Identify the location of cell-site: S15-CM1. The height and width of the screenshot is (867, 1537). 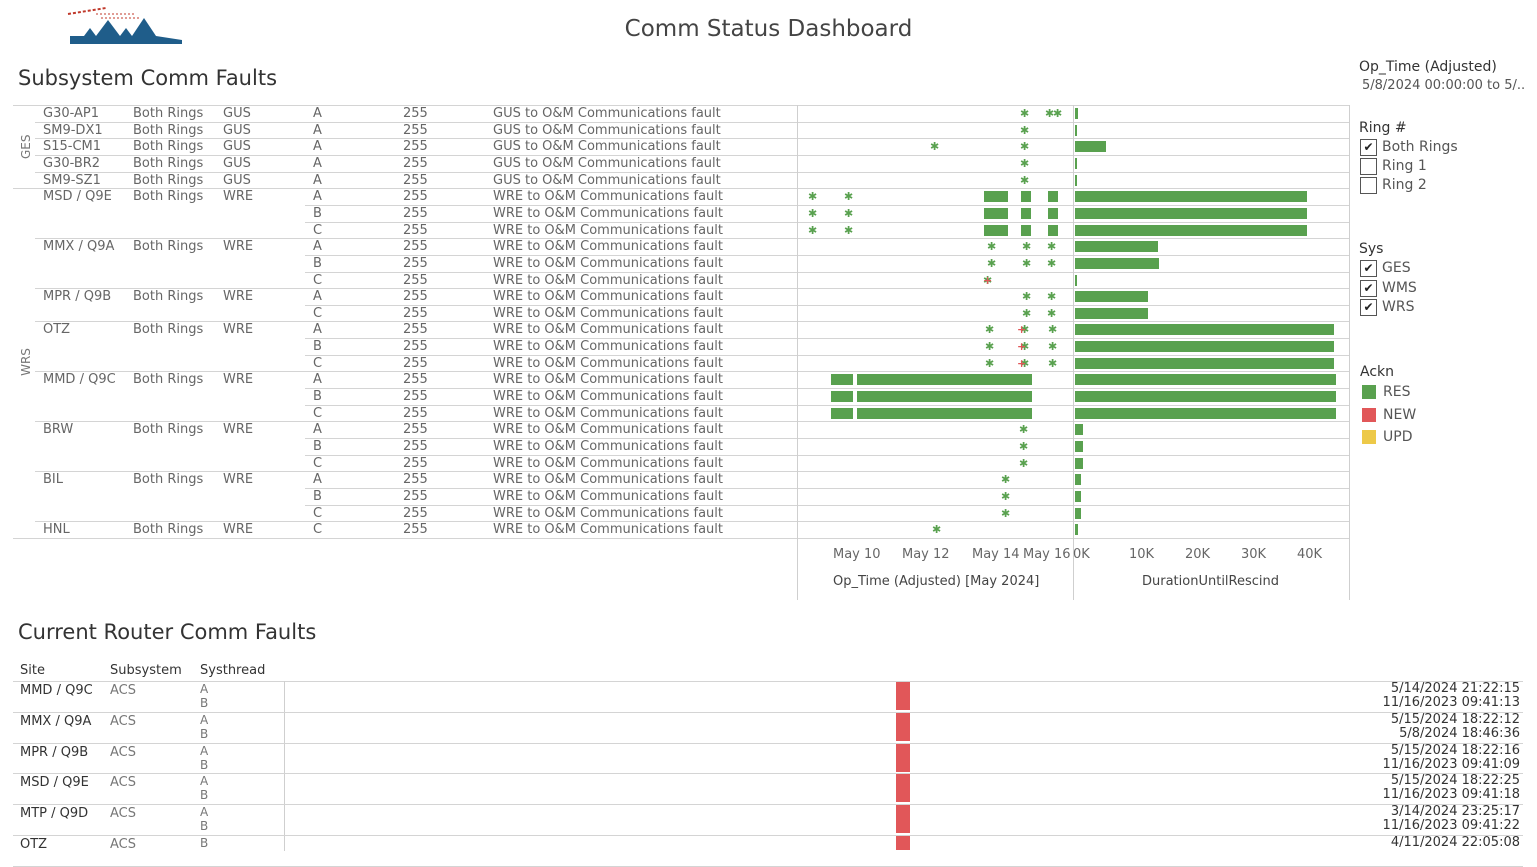
(72, 147).